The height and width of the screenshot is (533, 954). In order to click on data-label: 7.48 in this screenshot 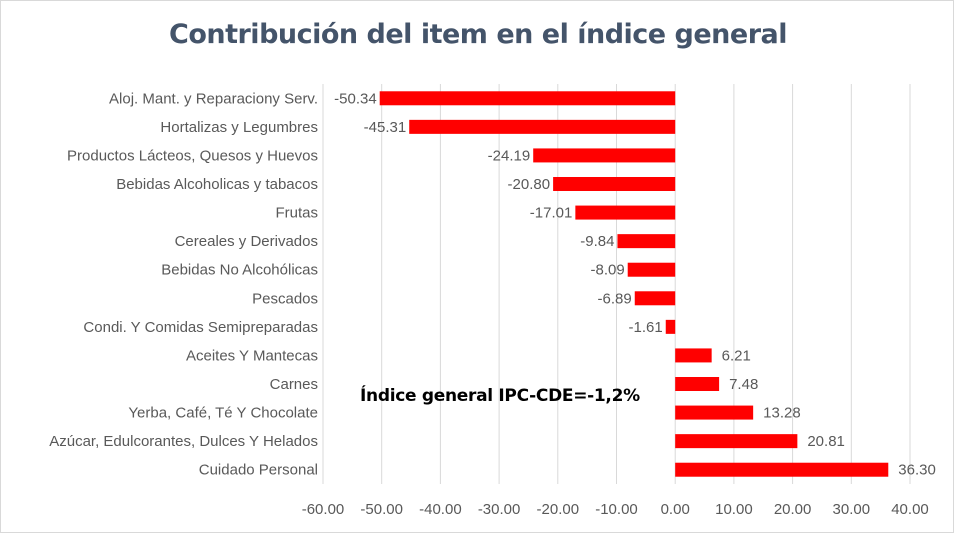, I will do `click(743, 384)`.